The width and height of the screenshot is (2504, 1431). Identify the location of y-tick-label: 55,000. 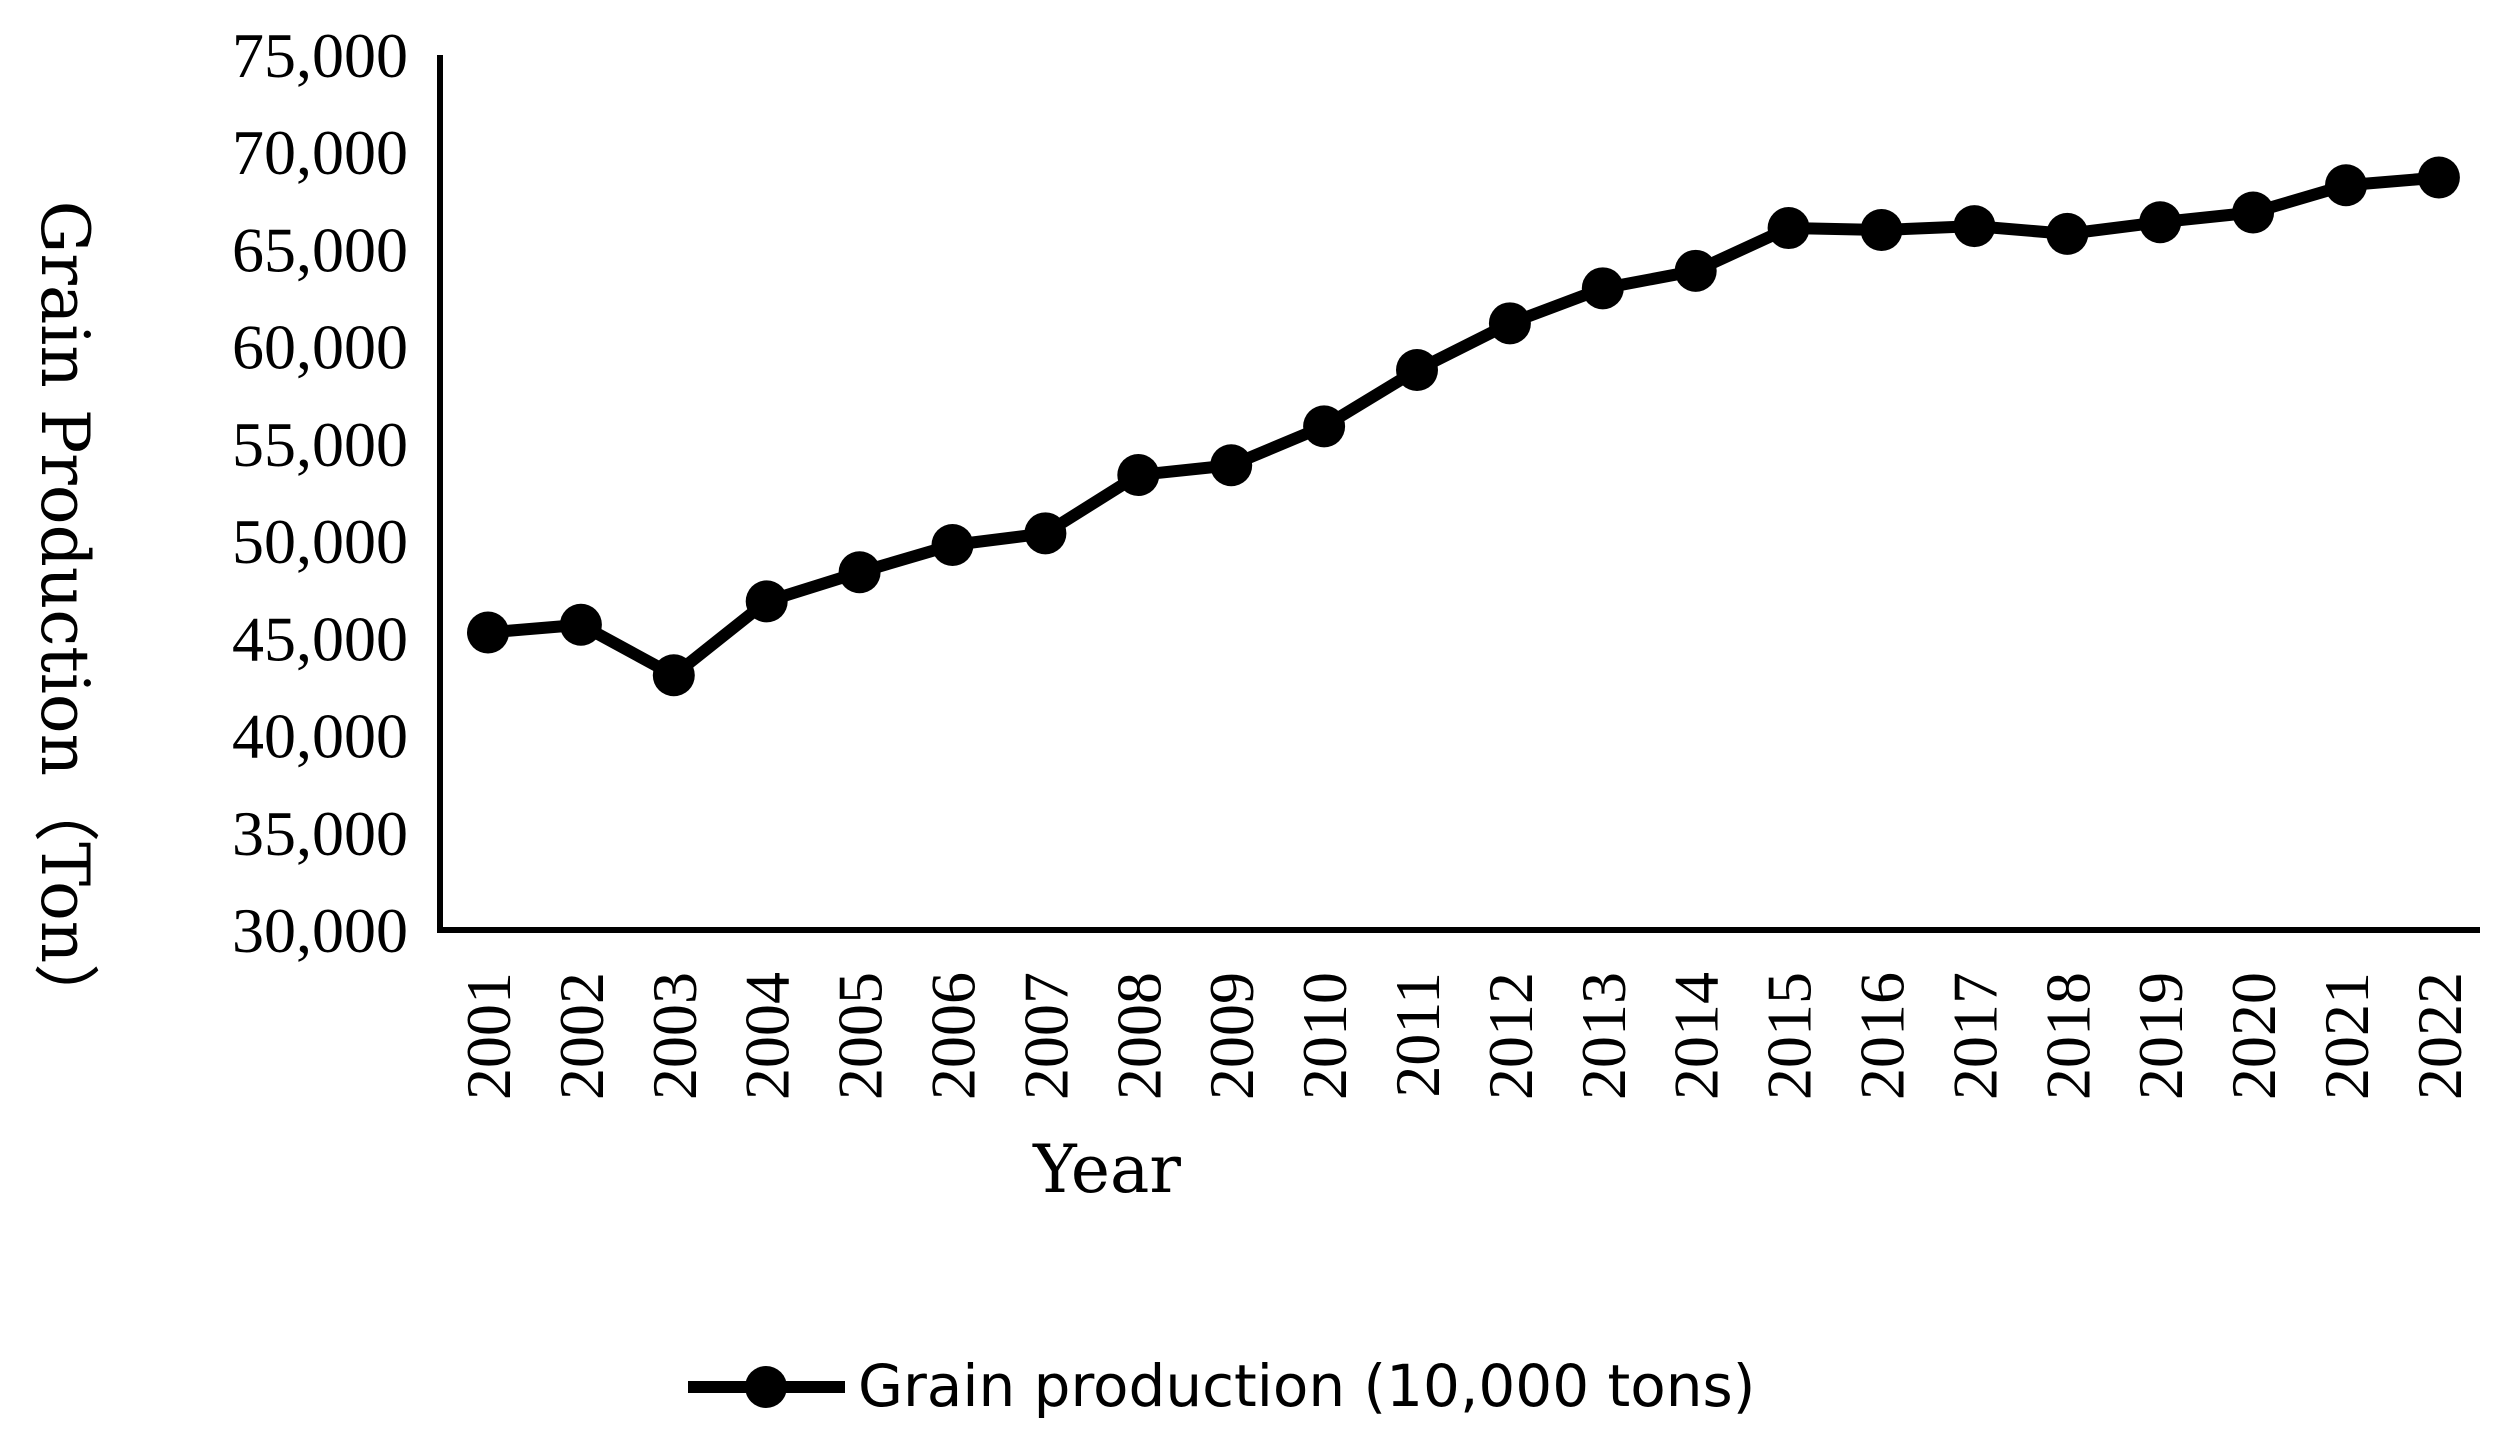
(320, 444).